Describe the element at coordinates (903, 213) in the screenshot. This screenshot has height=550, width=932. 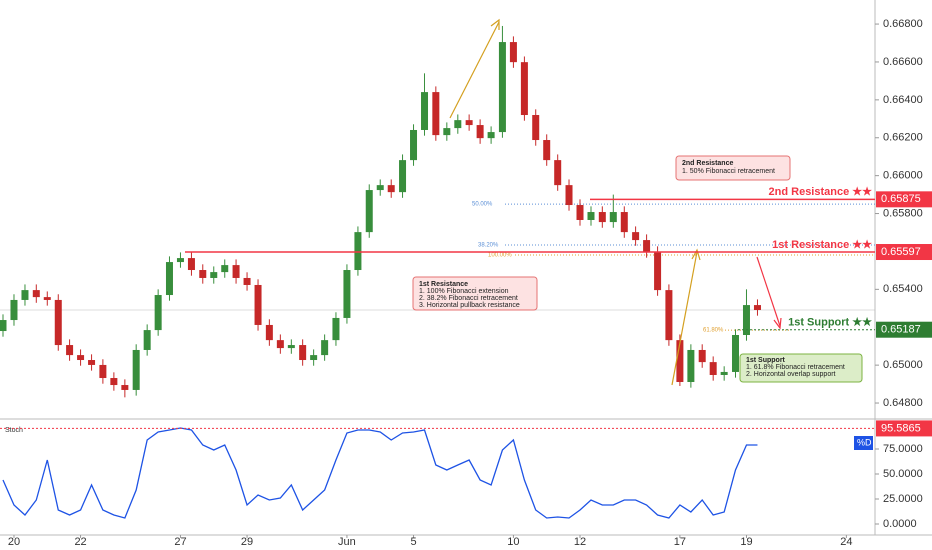
I see `y-tick-label: 0.65800` at that location.